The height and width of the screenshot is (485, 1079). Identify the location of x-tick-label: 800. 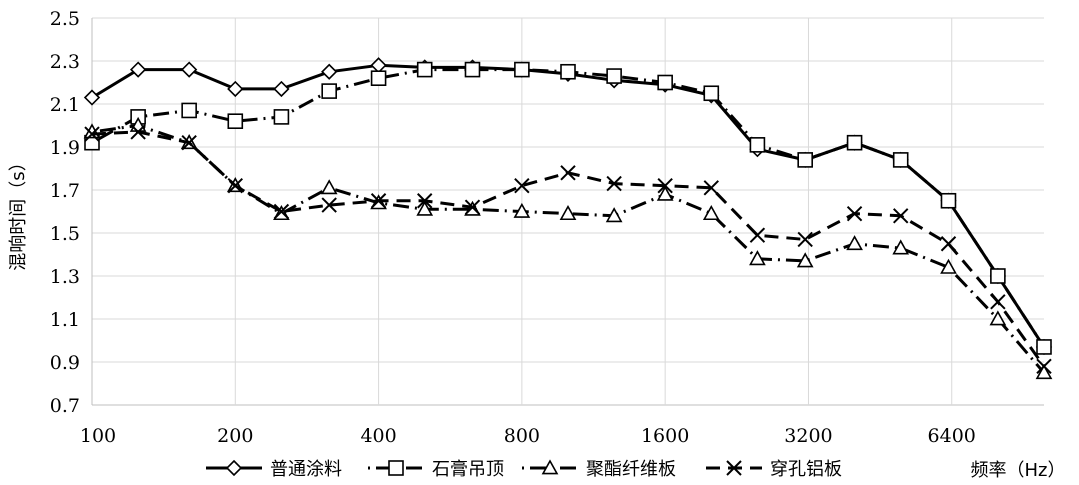
(522, 436).